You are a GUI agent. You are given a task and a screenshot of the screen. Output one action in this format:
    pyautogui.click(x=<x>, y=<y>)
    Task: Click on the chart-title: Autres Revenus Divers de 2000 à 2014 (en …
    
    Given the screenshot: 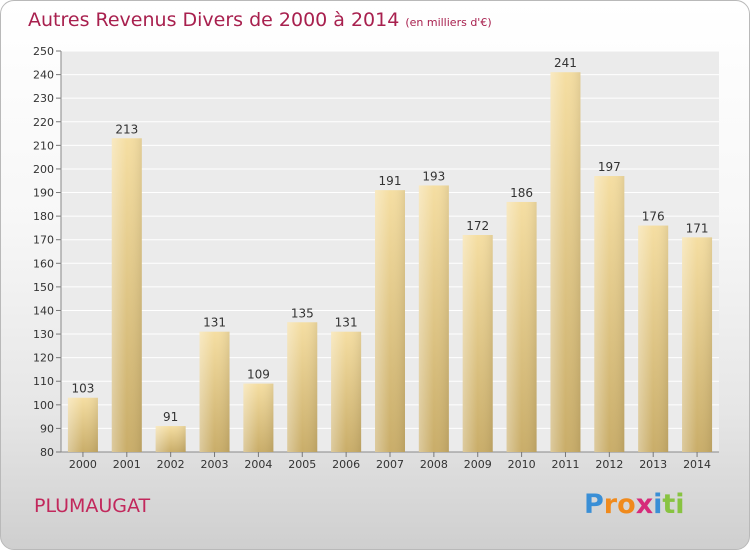 What is the action you would take?
    pyautogui.click(x=260, y=20)
    